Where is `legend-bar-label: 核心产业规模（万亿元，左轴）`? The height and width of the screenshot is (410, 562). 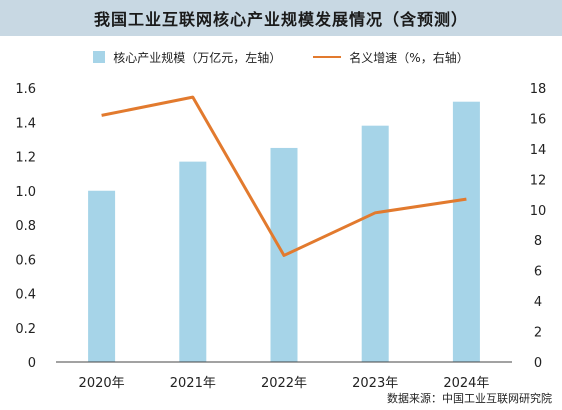 legend-bar-label: 核心产业规模（万亿元，左轴） is located at coordinates (197, 57).